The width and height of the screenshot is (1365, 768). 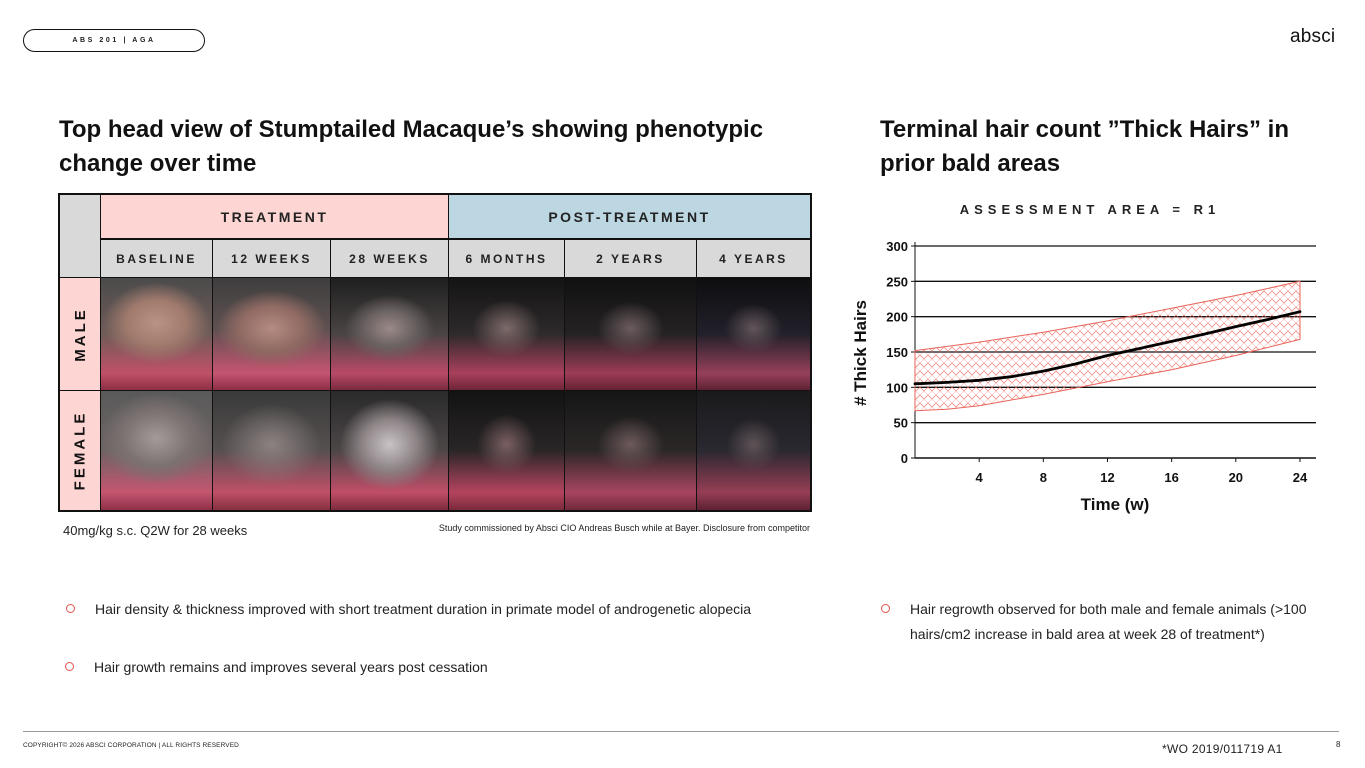 I want to click on grid-corner, so click(x=80, y=236).